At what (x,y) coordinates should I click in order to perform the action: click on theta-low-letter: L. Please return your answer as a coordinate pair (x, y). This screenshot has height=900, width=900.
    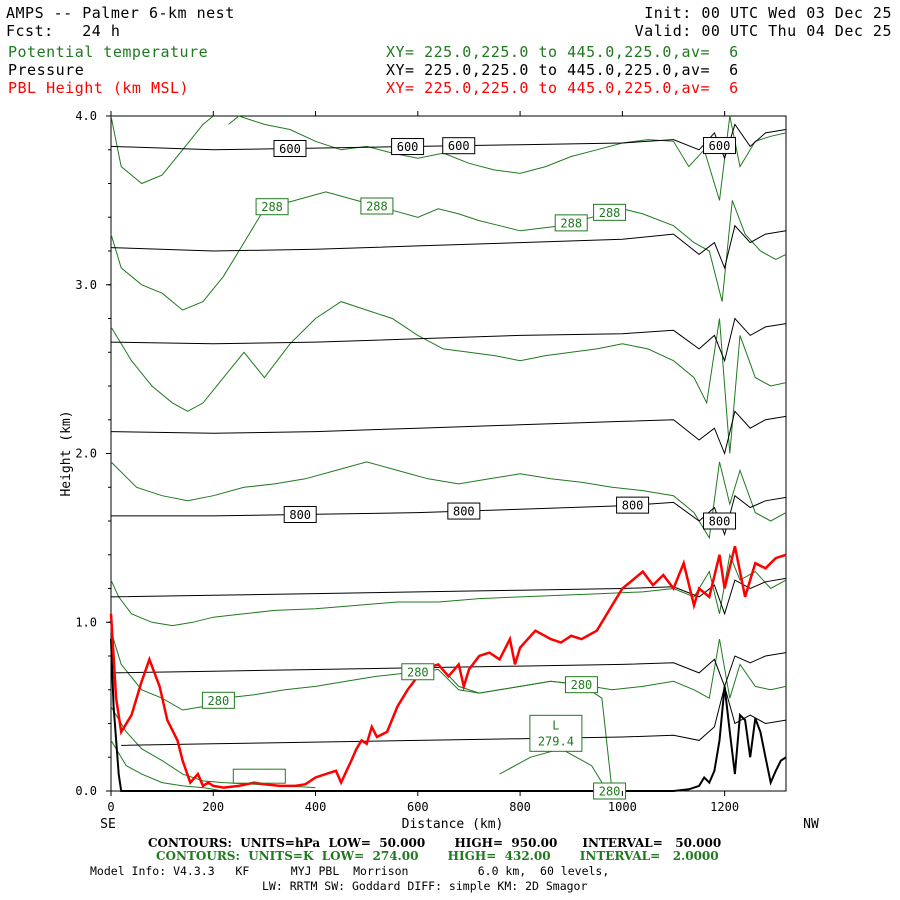
    Looking at the image, I should click on (555, 725).